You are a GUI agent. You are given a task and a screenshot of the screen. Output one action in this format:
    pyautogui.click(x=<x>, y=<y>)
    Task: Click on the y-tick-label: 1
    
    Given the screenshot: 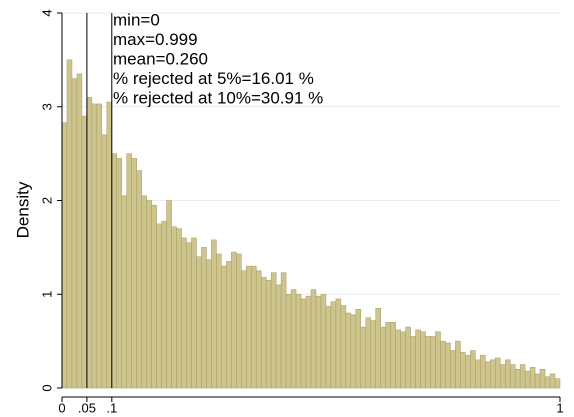 What is the action you would take?
    pyautogui.click(x=46, y=294)
    